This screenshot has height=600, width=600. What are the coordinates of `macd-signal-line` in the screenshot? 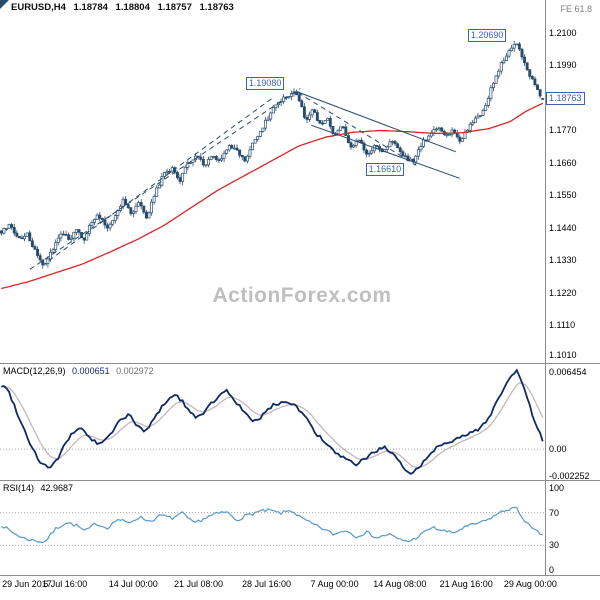 It's located at (272, 425).